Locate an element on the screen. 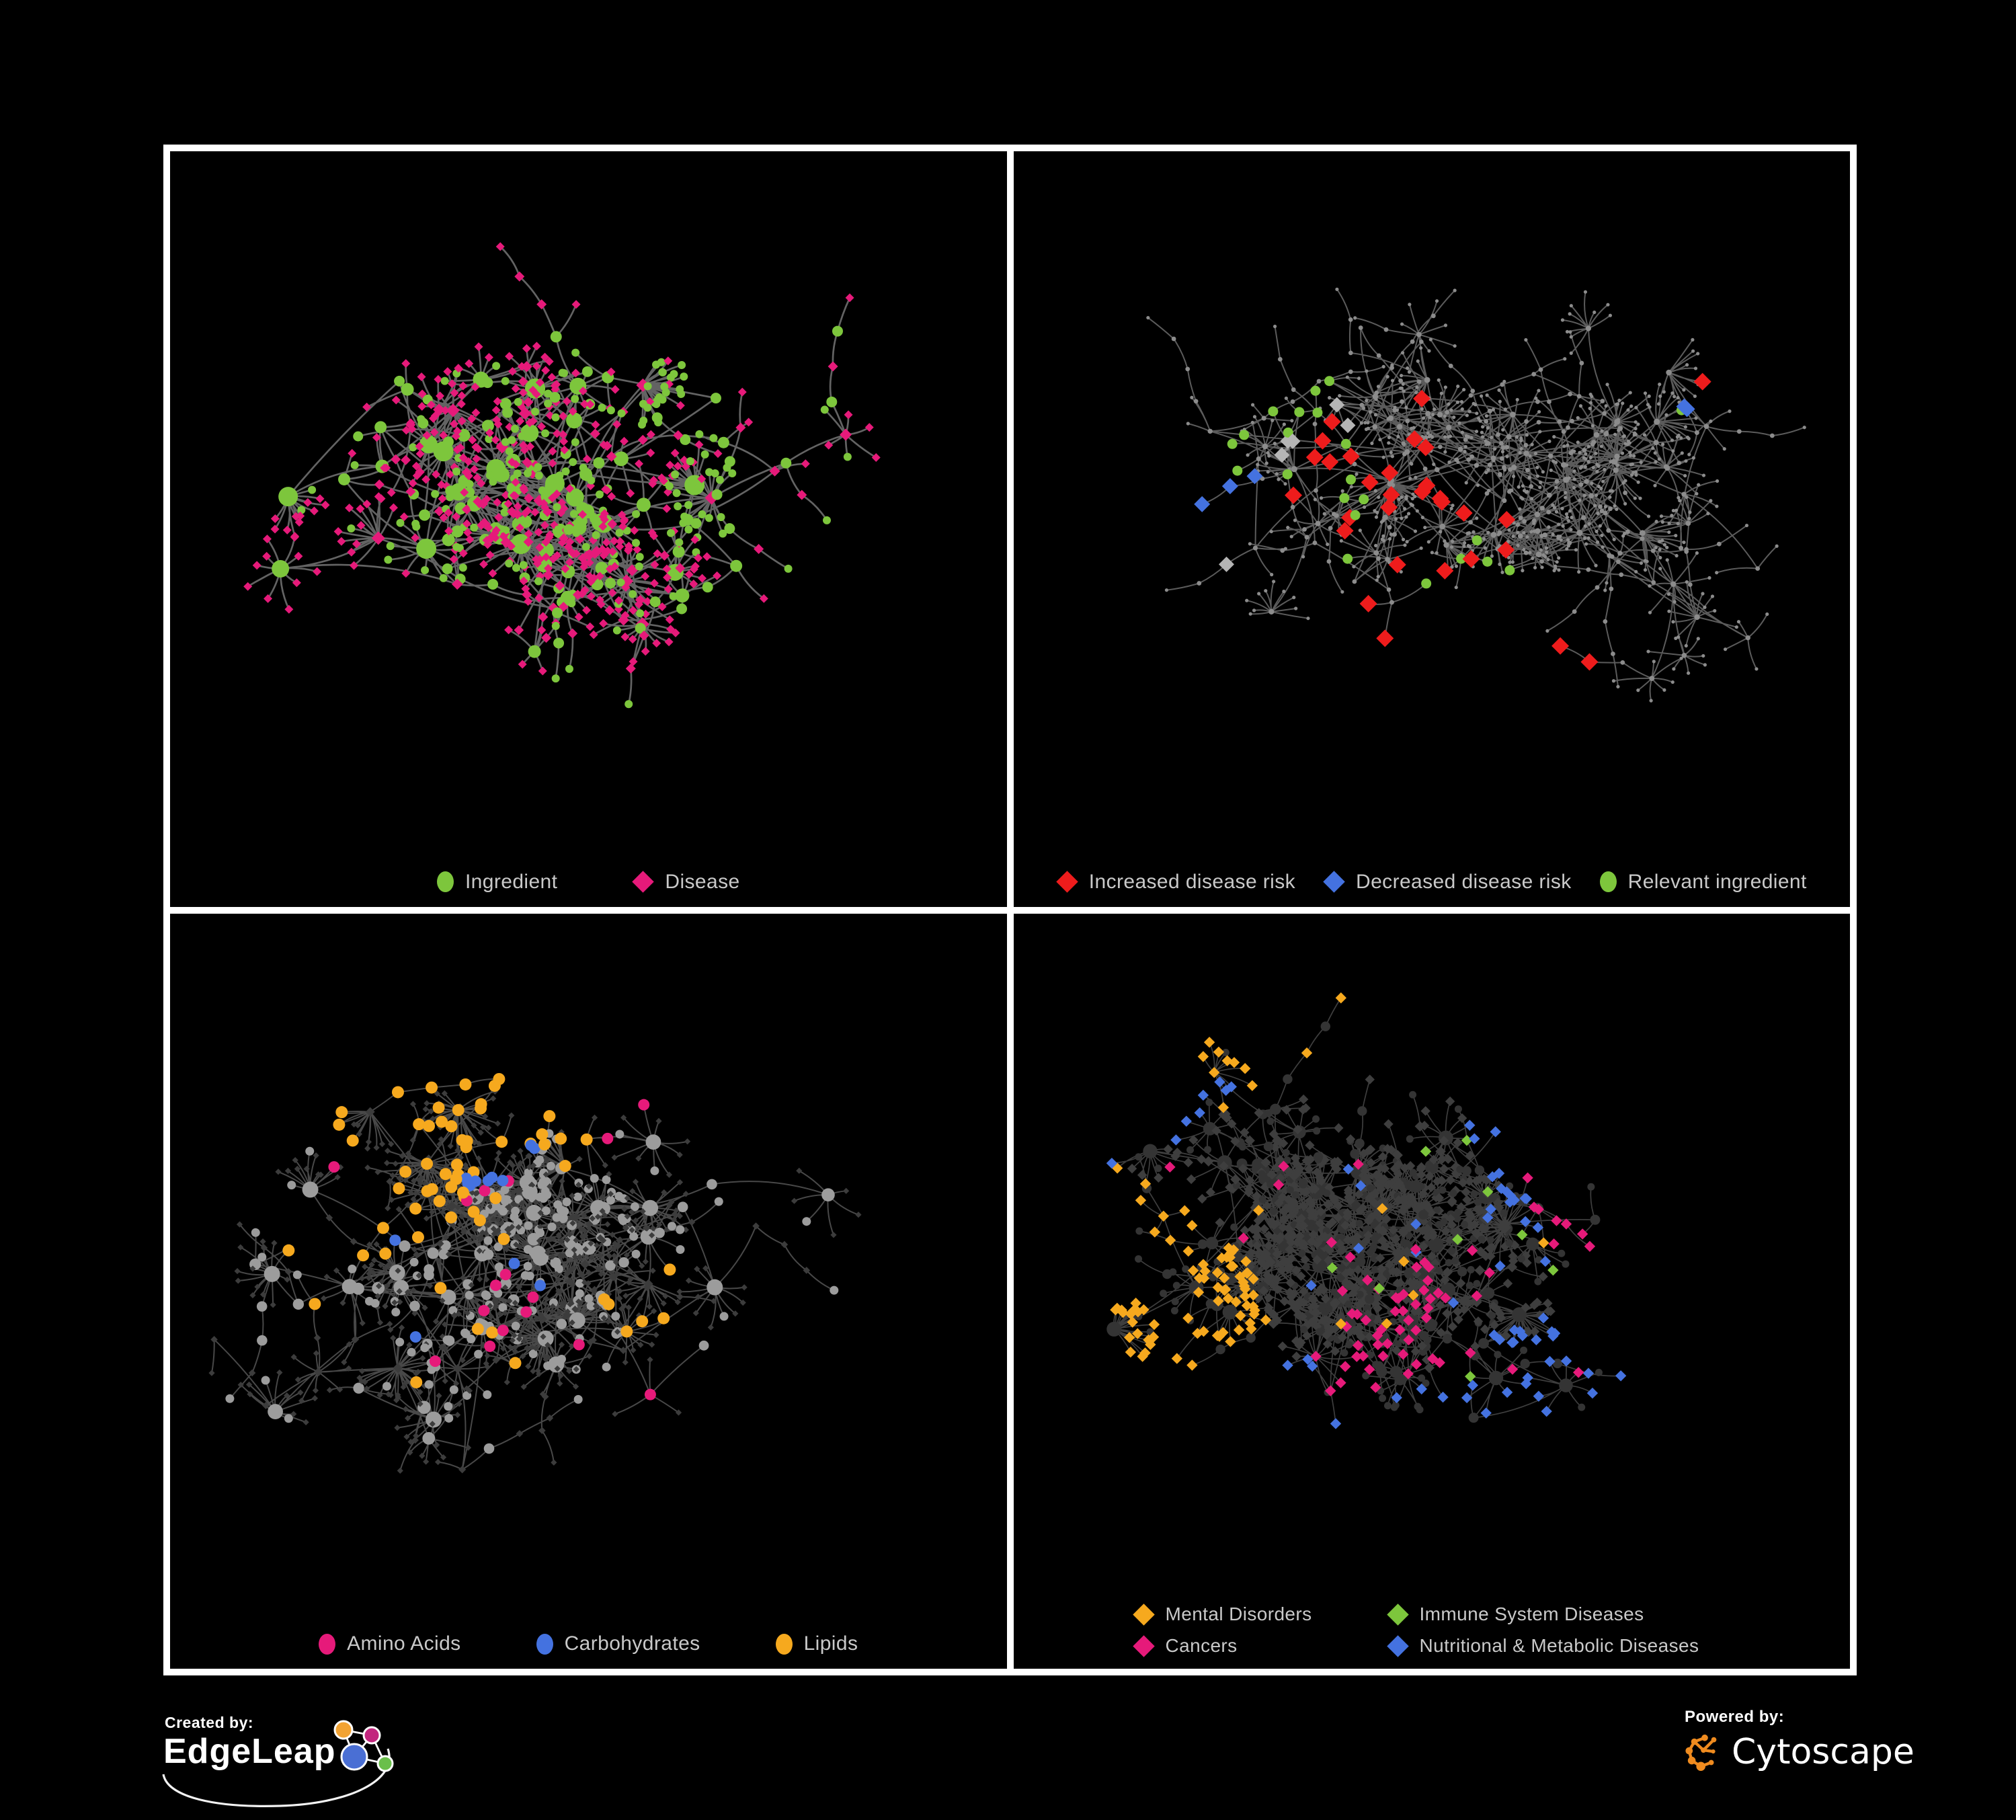 The height and width of the screenshot is (1820, 2016). legend-item-relevant-ingredient: Relevant ingredient is located at coordinates (1703, 882).